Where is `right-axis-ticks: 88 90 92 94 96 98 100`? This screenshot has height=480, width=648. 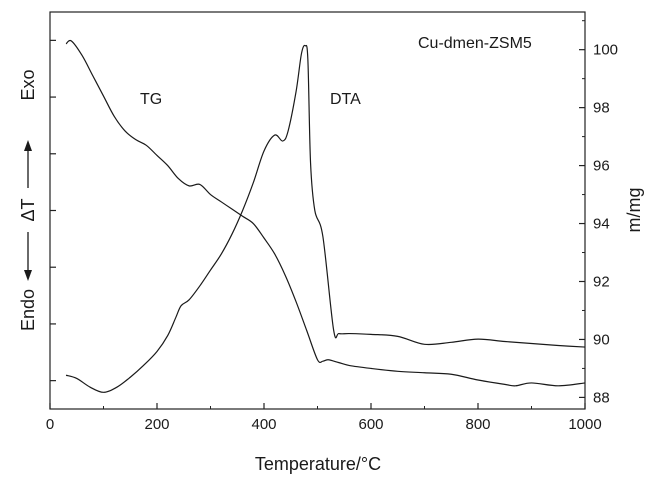
right-axis-ticks: 88 90 92 94 96 98 100 is located at coordinates (598, 213).